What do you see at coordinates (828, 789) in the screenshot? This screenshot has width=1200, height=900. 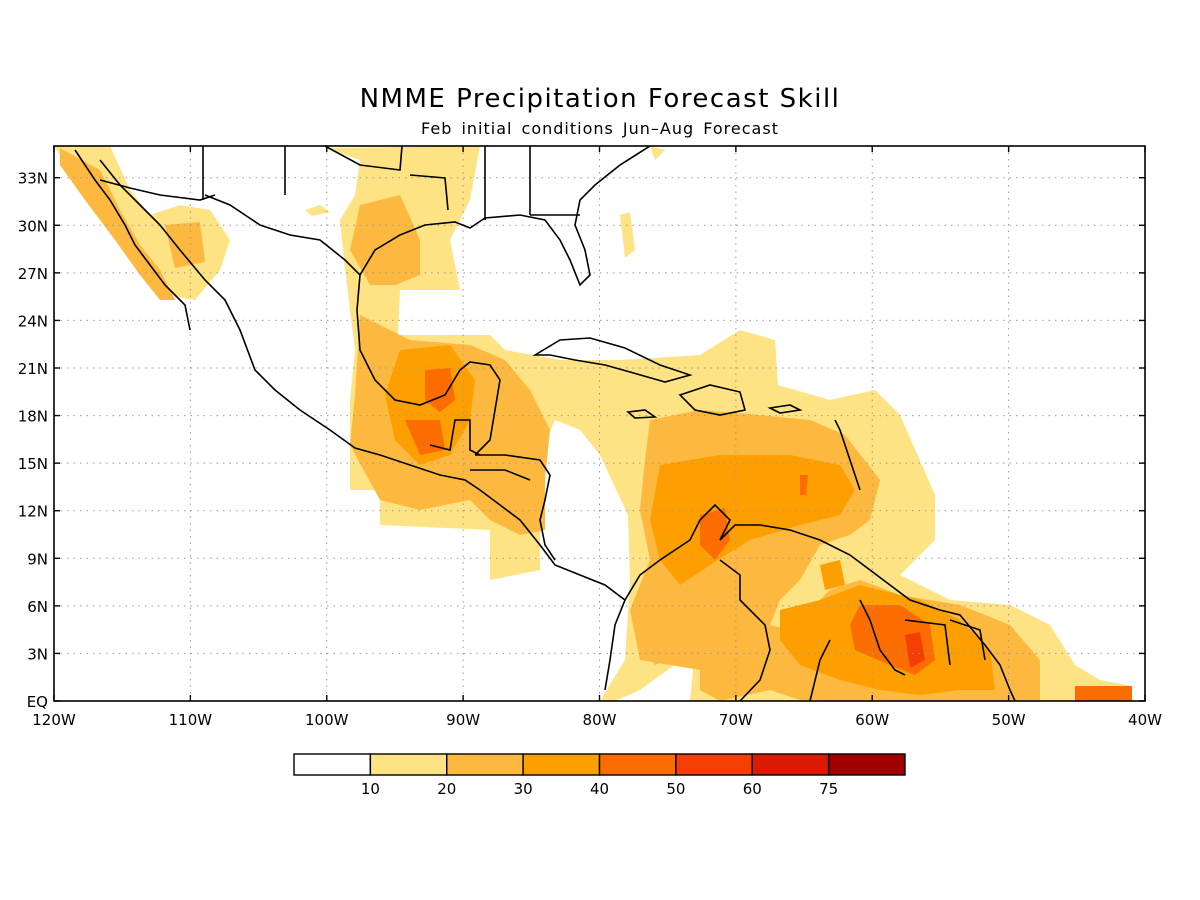 I see `legend-label: 75` at bounding box center [828, 789].